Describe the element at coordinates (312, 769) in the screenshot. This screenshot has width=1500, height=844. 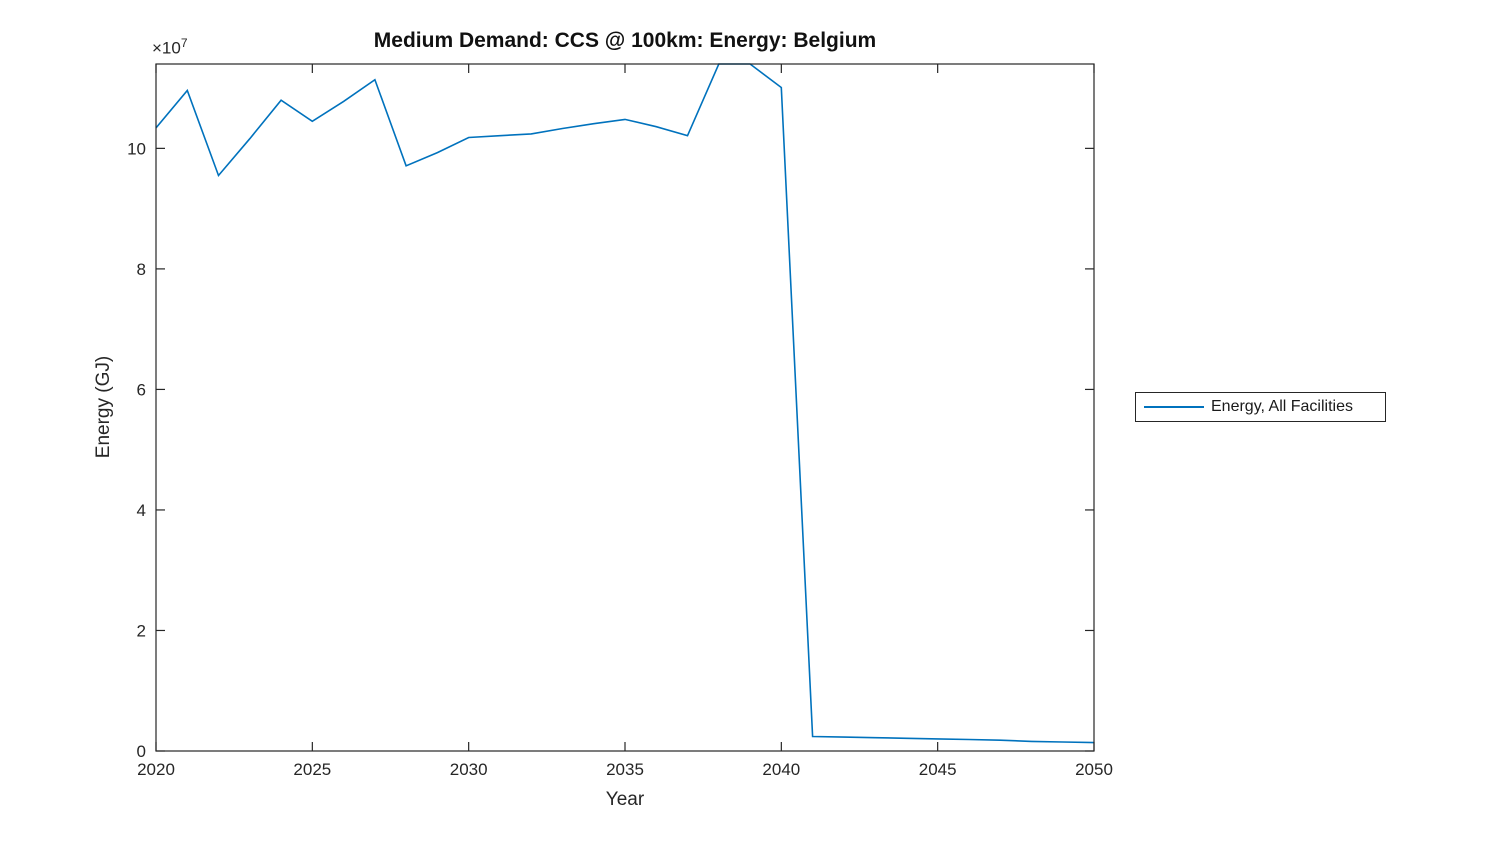
I see `x-tick-label-2025: 2025` at that location.